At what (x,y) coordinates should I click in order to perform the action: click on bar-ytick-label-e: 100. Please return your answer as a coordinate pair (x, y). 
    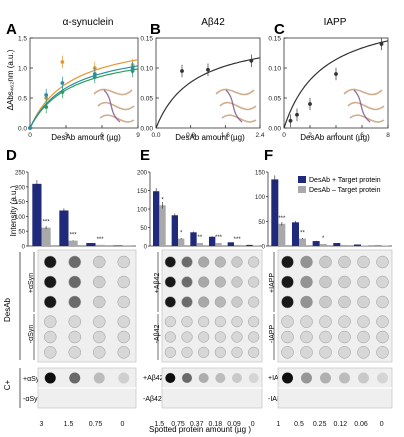
    Looking at the image, I should click on (142, 211).